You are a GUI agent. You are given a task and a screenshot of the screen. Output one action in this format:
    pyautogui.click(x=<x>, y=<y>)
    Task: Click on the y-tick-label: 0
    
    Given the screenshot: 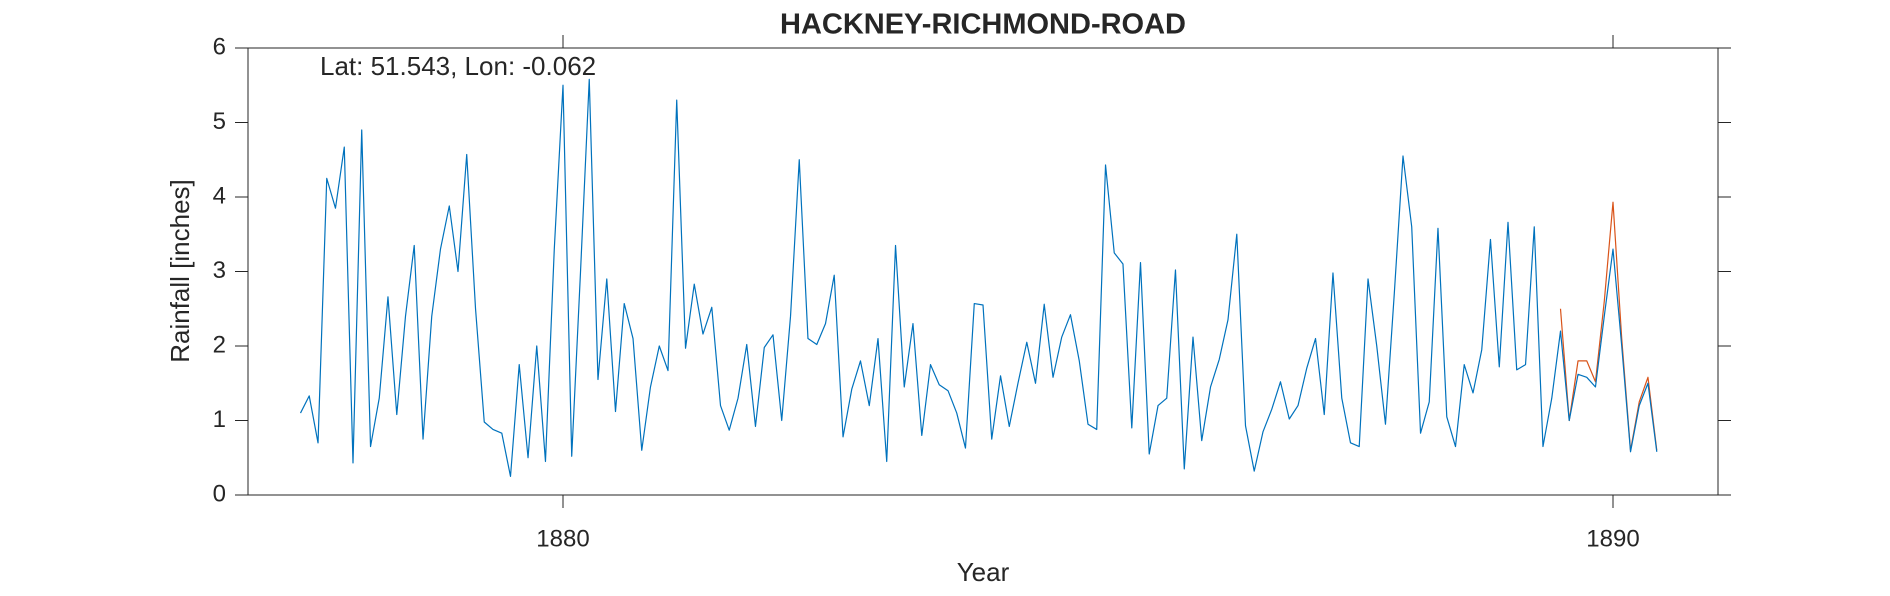 What is the action you would take?
    pyautogui.click(x=219, y=493)
    